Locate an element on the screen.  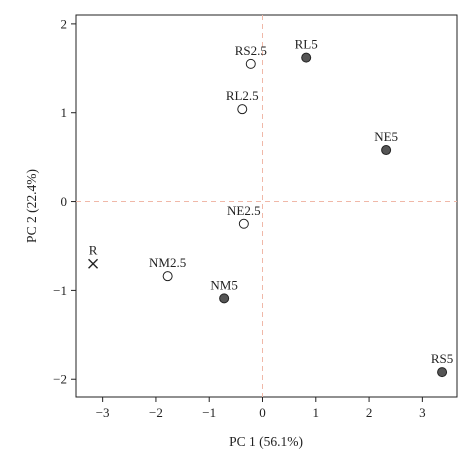
point-marker-ne5 is located at coordinates (386, 150).